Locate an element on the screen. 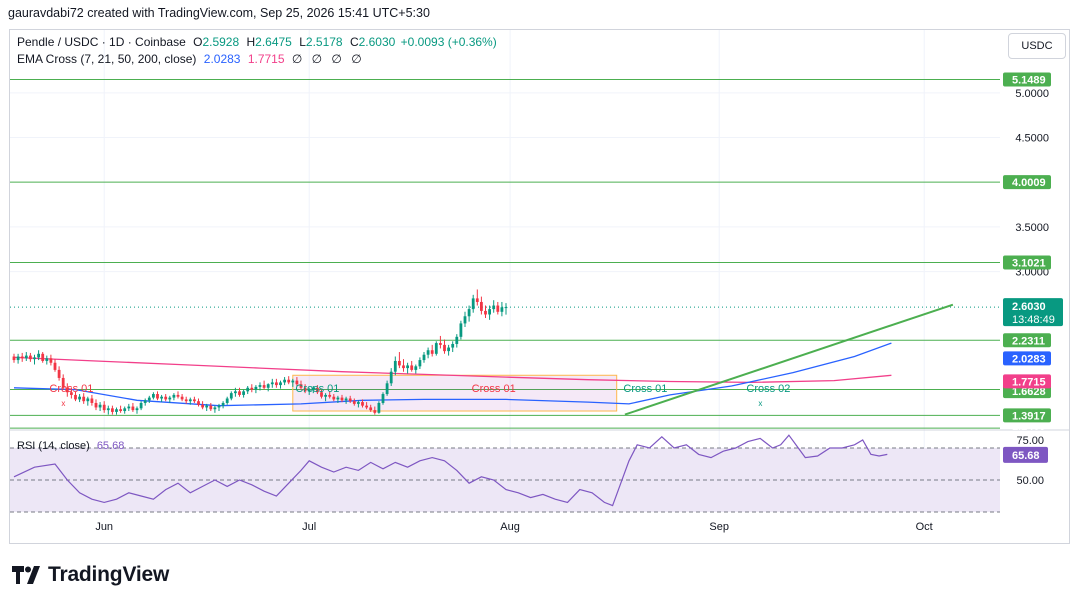 This screenshot has height=605, width=1080. symbol-name: Pendle / USDC · 1D · Coinbase is located at coordinates (101, 42).